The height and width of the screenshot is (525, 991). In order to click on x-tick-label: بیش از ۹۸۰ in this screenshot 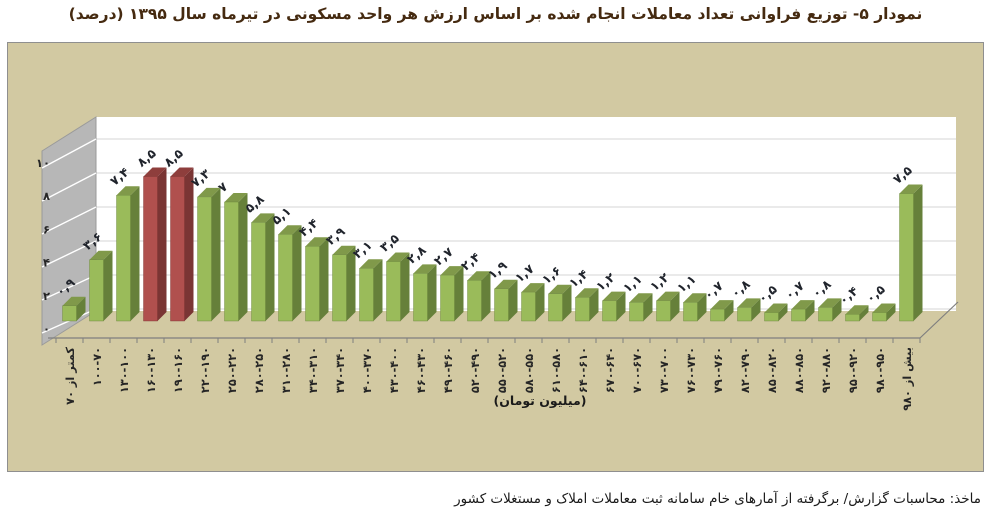, I will do `click(907, 379)`.